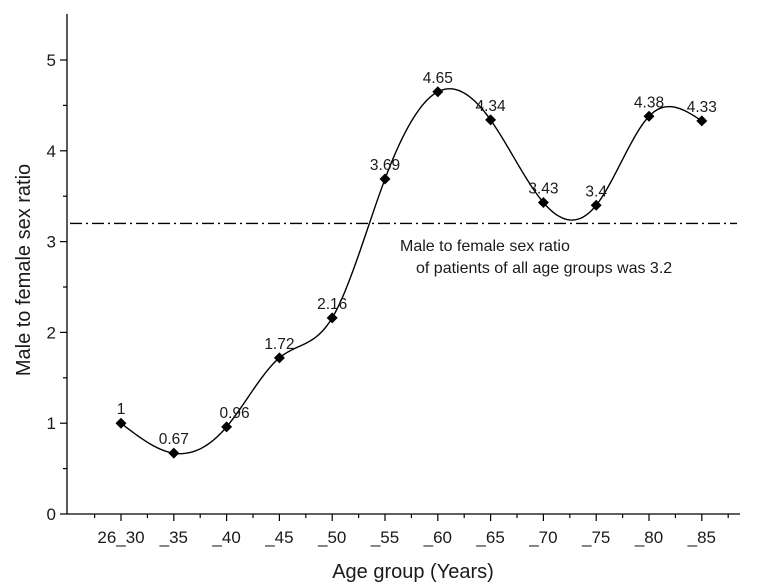 Image resolution: width=758 pixels, height=583 pixels. I want to click on data-label: 0.96, so click(235, 413).